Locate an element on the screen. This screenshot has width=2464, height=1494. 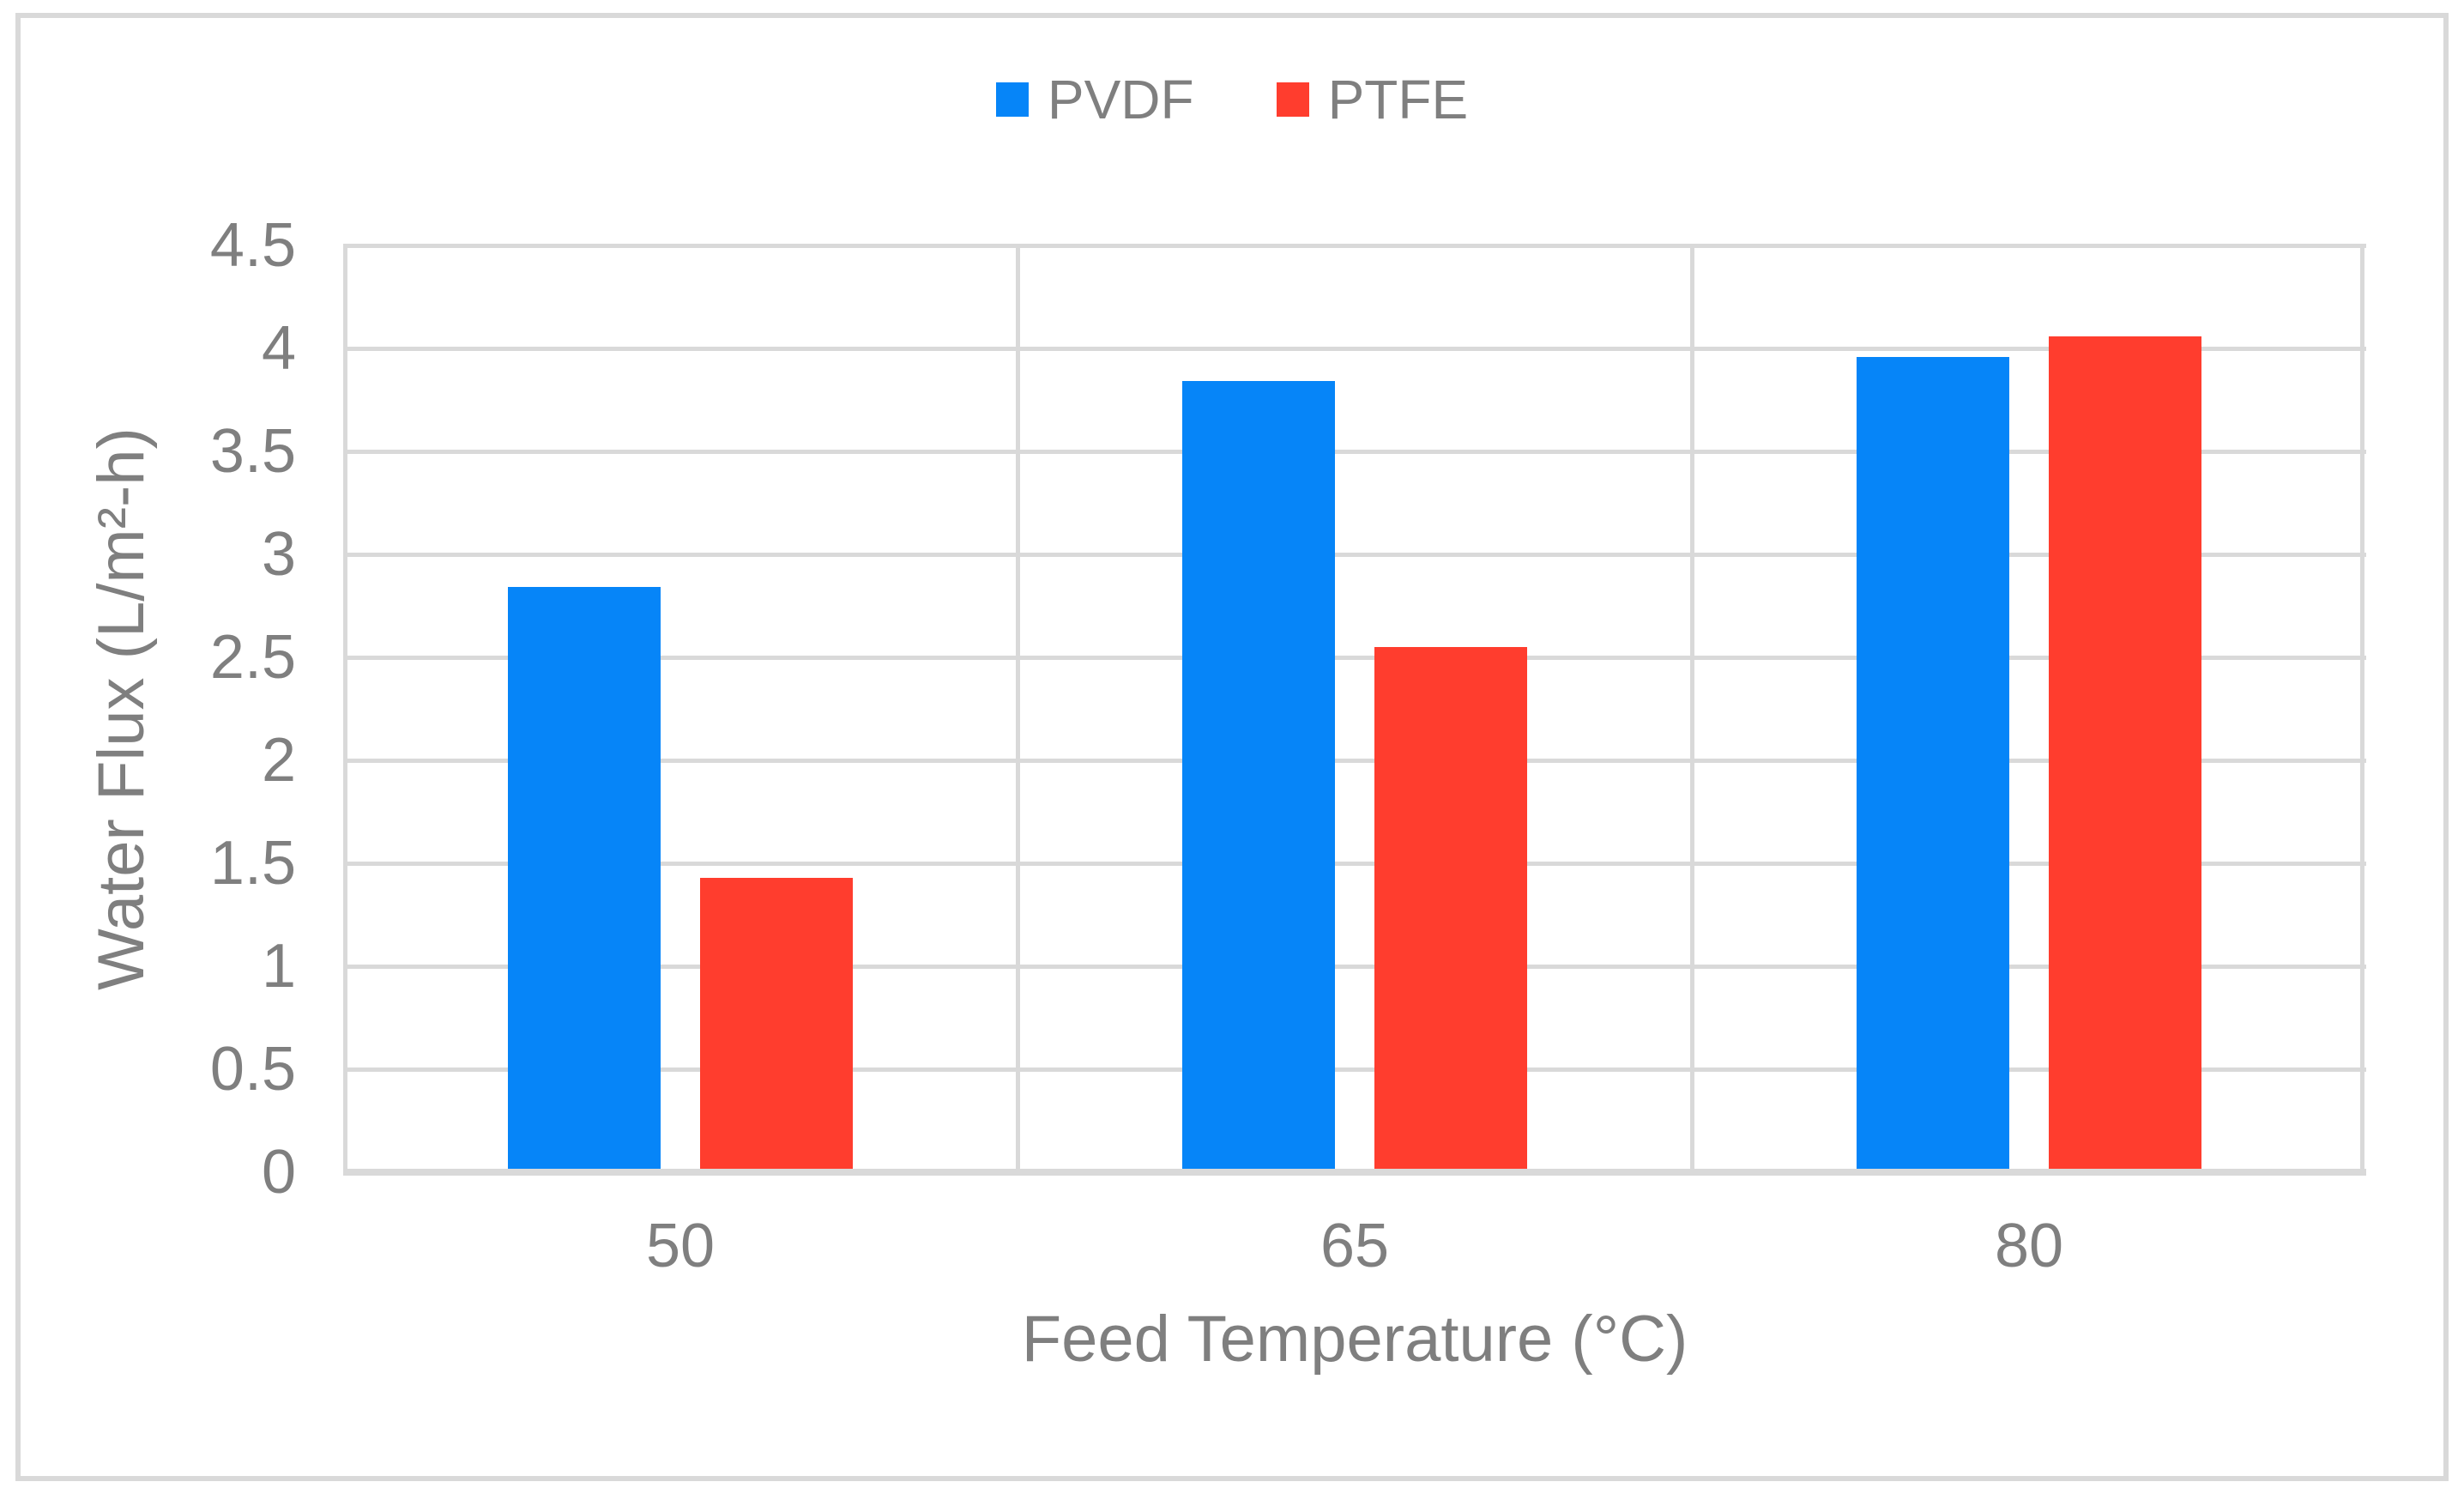
y-tick-label-4: 4 is located at coordinates (278, 348).